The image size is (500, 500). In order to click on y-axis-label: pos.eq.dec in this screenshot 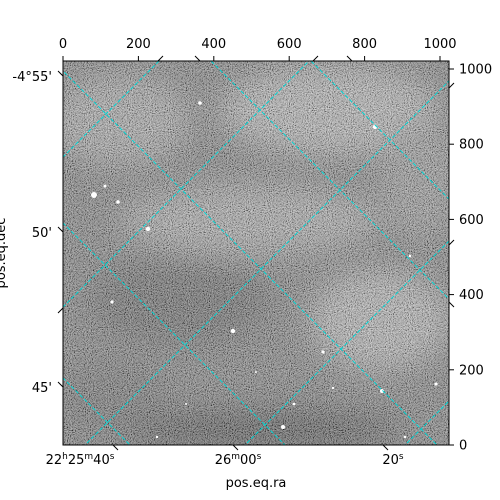, I will do `click(4, 253)`.